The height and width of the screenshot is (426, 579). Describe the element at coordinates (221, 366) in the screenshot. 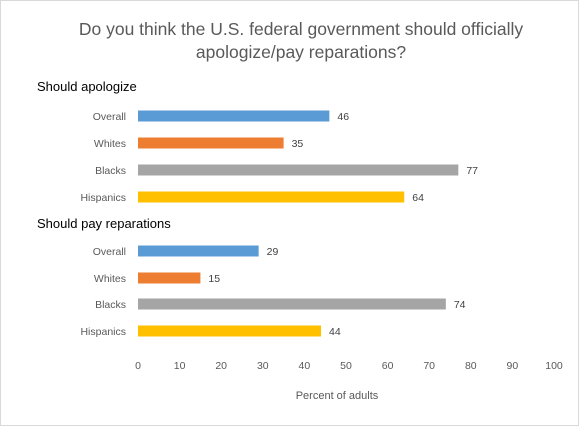

I see `x-tick-label: 20` at that location.